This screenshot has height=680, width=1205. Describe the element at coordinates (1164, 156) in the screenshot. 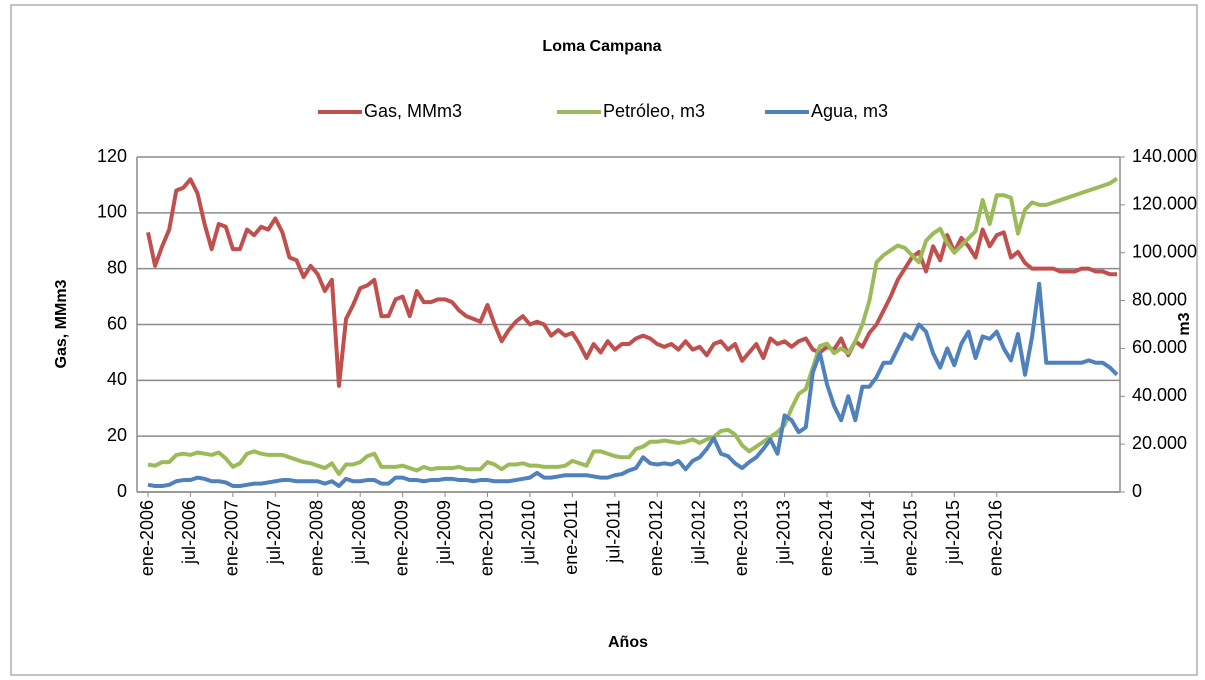

I see `y2-tick-label: 140.000` at that location.